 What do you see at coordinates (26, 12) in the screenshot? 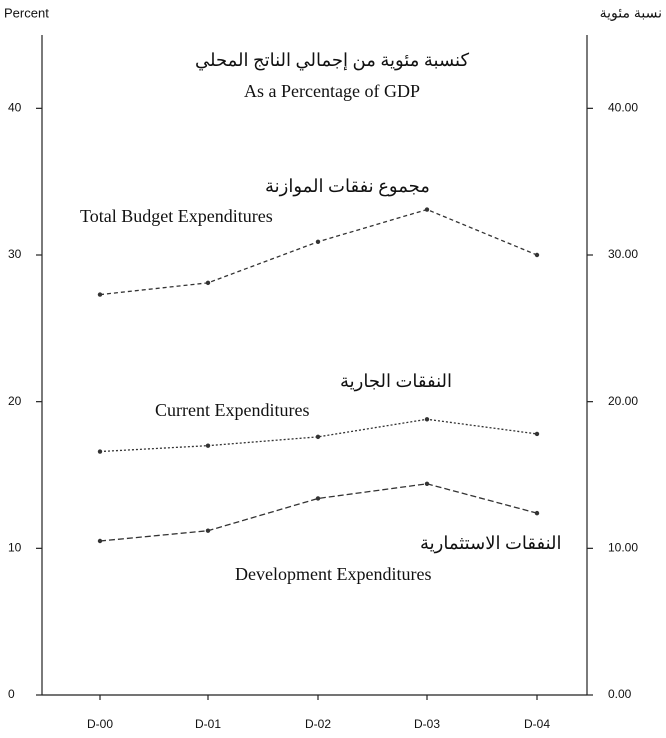
I see `y-axis-label: Percent` at bounding box center [26, 12].